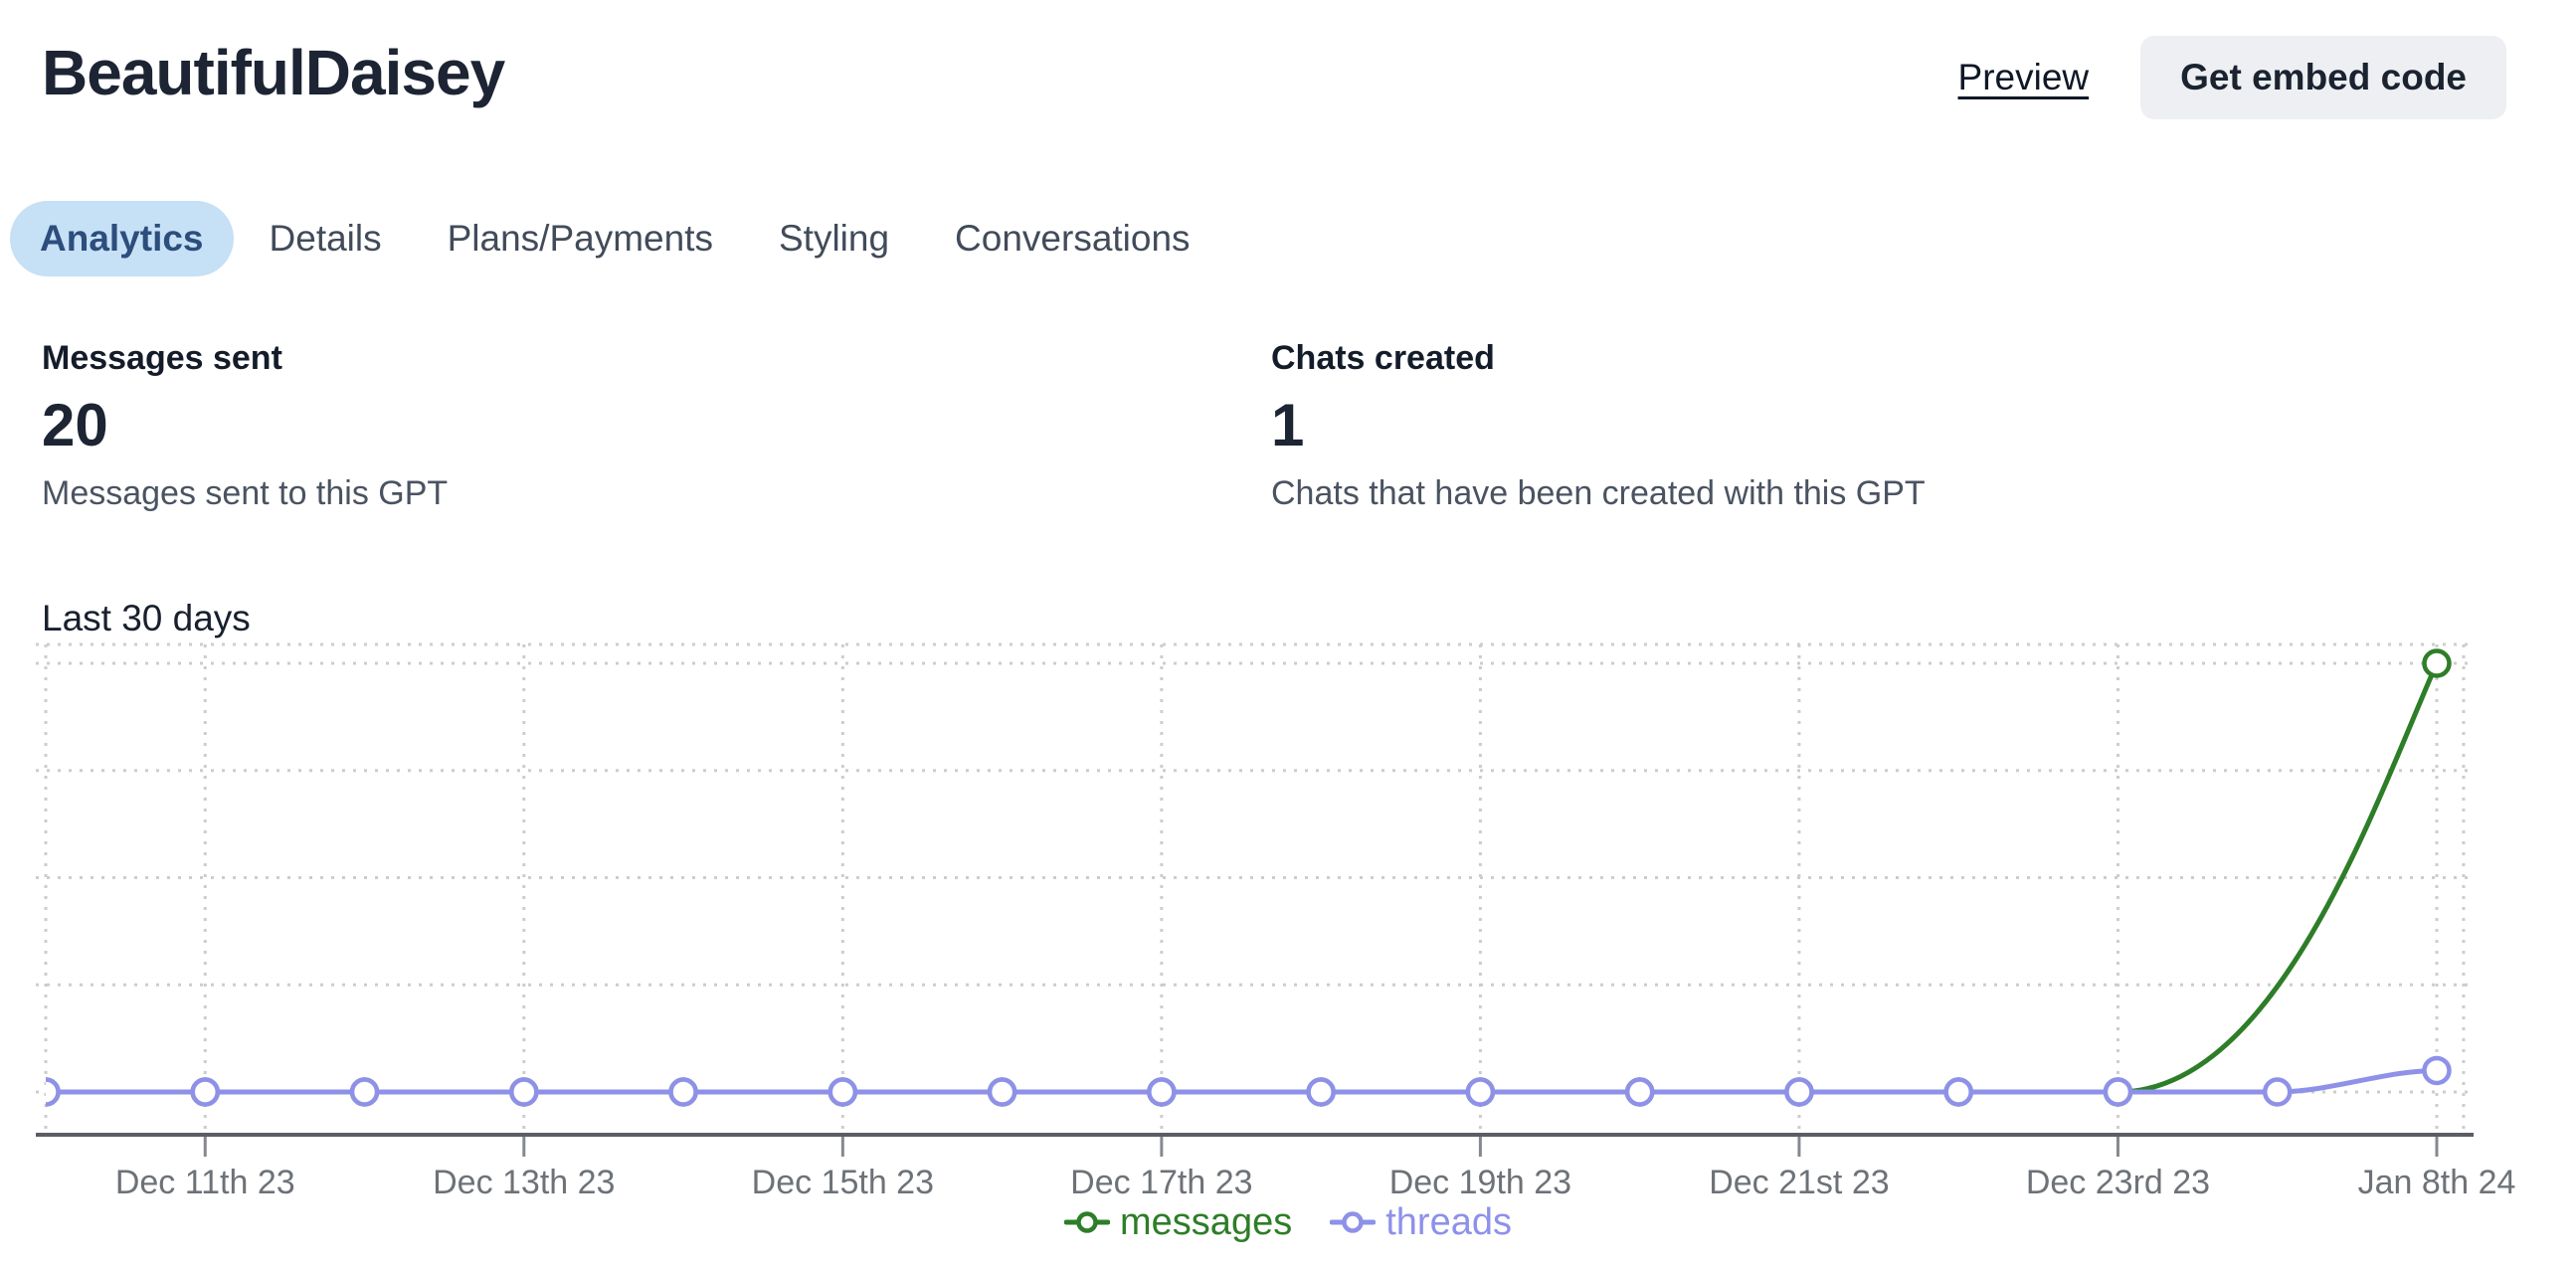 This screenshot has height=1269, width=2576. What do you see at coordinates (2437, 663) in the screenshot?
I see `messages-data-point-marker` at bounding box center [2437, 663].